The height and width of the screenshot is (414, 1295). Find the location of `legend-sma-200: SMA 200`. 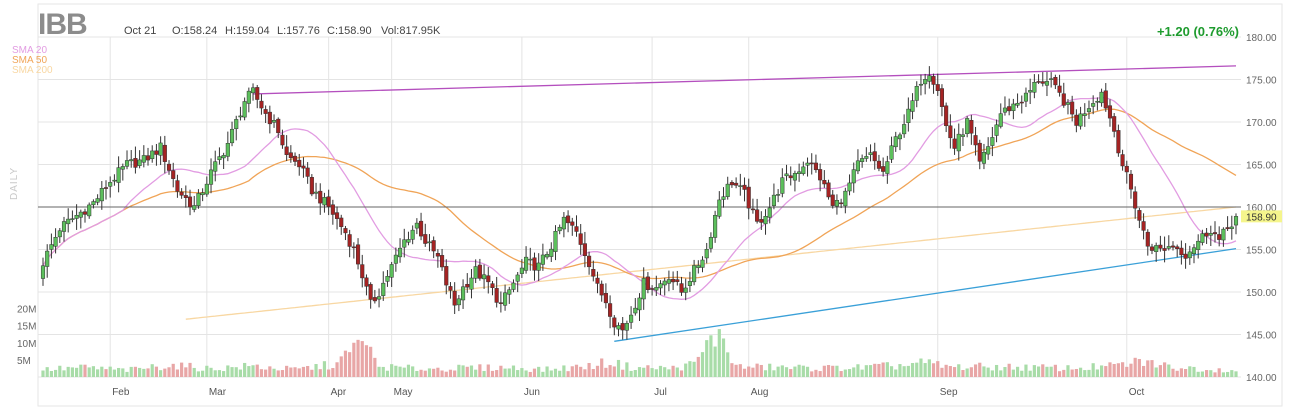

legend-sma-200: SMA 200 is located at coordinates (32, 70).